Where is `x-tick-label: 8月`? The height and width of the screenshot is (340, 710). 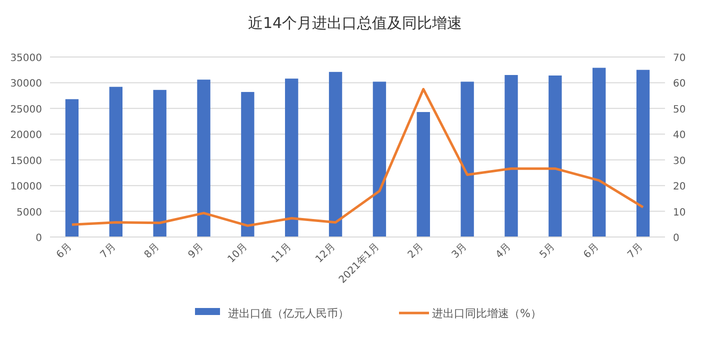 x-tick-label: 8月 is located at coordinates (152, 251).